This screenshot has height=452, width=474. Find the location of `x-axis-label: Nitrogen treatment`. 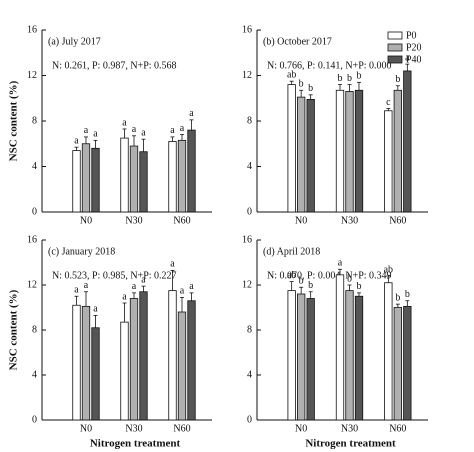

x-axis-label: Nitrogen treatment is located at coordinates (350, 444).